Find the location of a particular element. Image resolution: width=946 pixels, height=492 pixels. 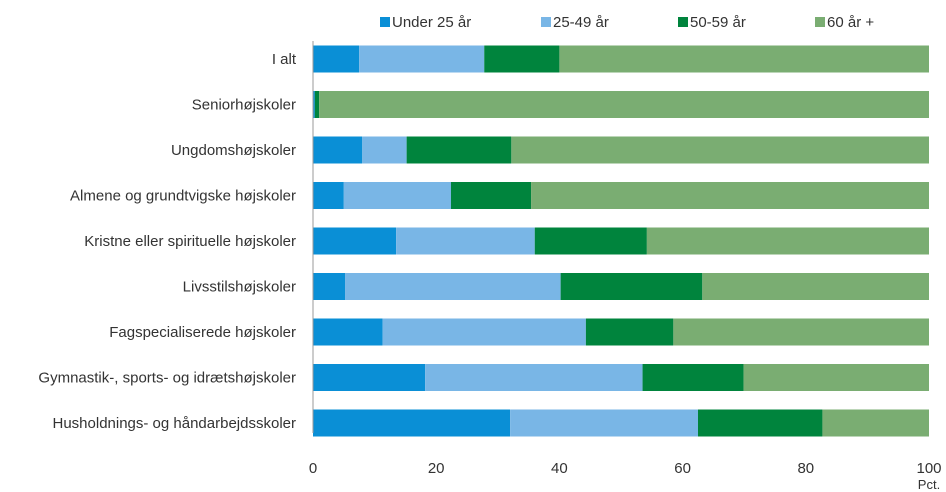

category-label: Fagspecialiserede højskoler is located at coordinates (202, 332).